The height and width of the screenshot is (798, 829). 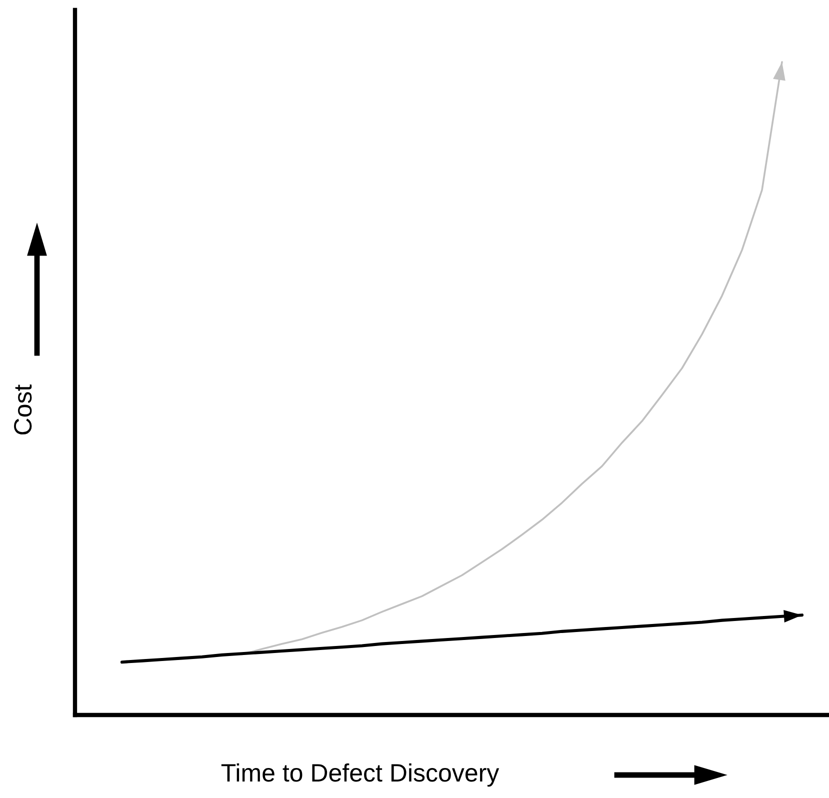 I want to click on x-axis-title: Time to Defect Discovery, so click(x=360, y=775).